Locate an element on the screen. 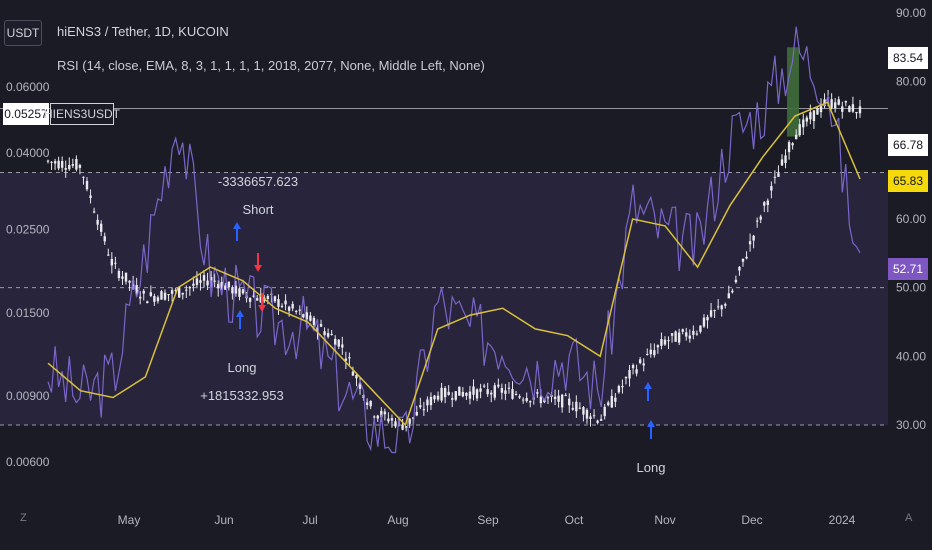  rsi-axis-tick-0: 90.00 is located at coordinates (911, 13).